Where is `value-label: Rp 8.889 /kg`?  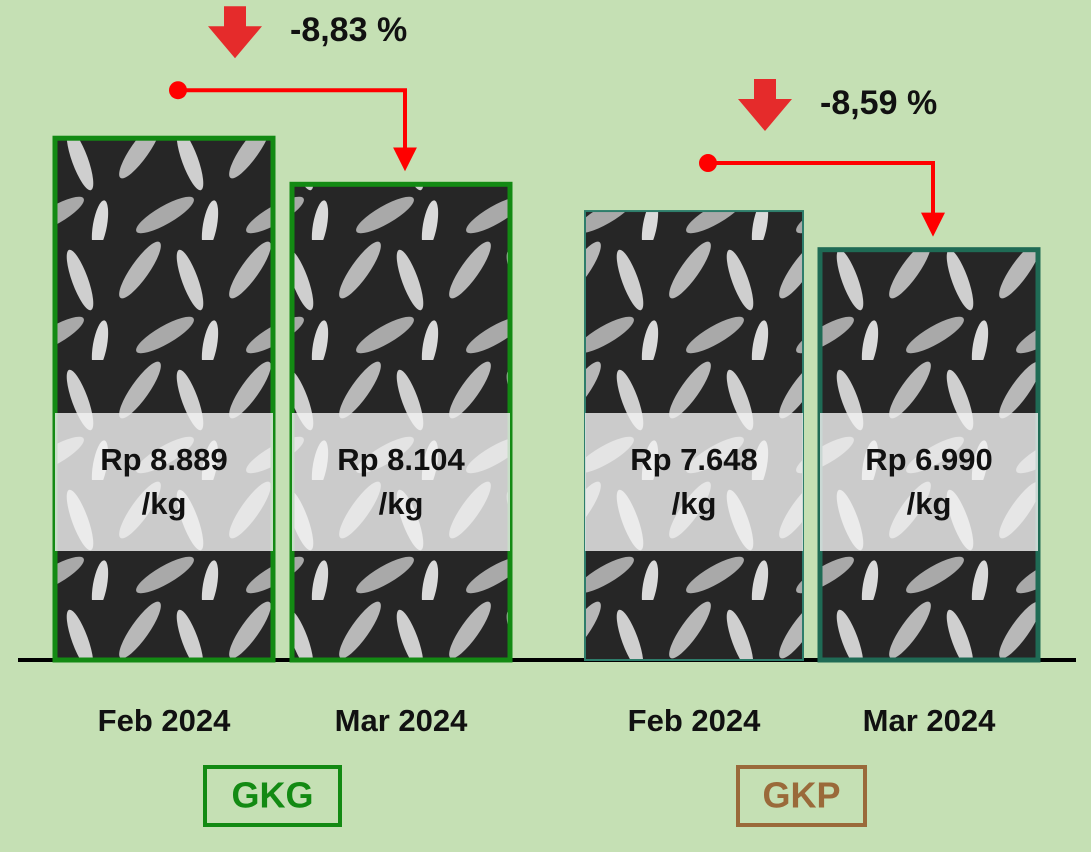
value-label: Rp 8.889 /kg is located at coordinates (164, 482).